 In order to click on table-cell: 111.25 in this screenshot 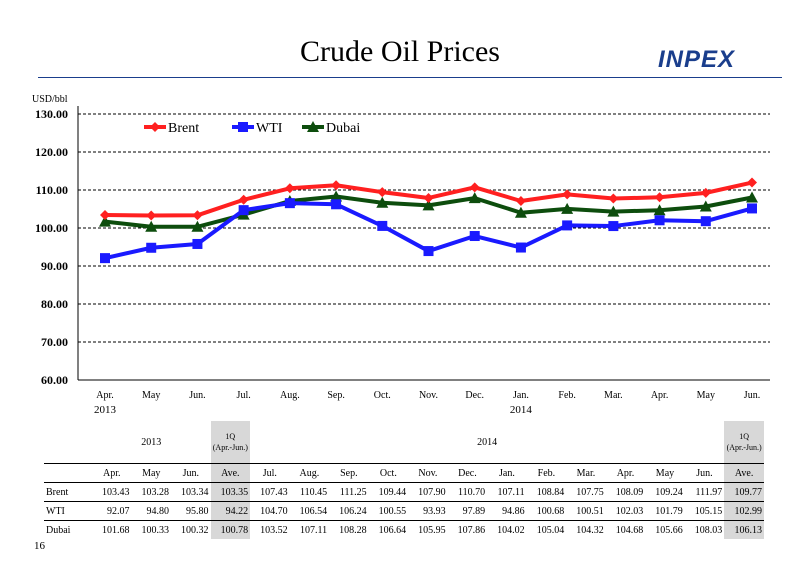, I will do `click(349, 492)`.